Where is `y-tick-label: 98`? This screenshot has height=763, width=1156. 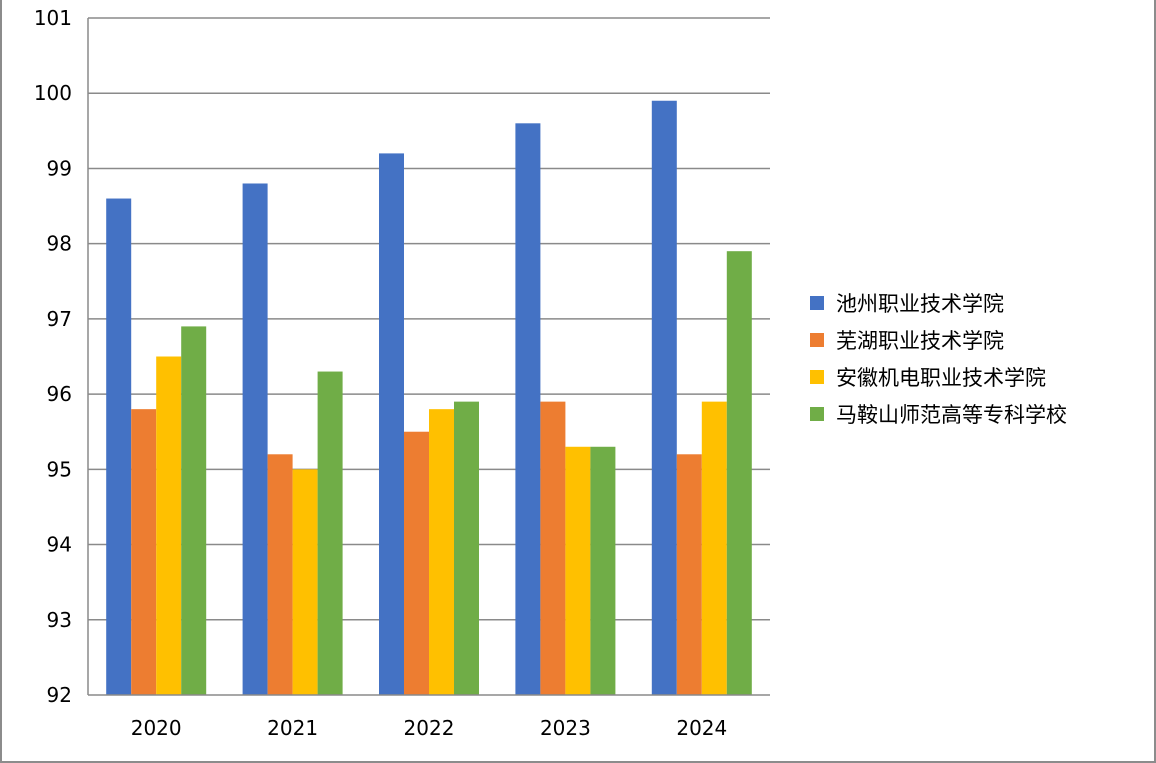 y-tick-label: 98 is located at coordinates (59, 244).